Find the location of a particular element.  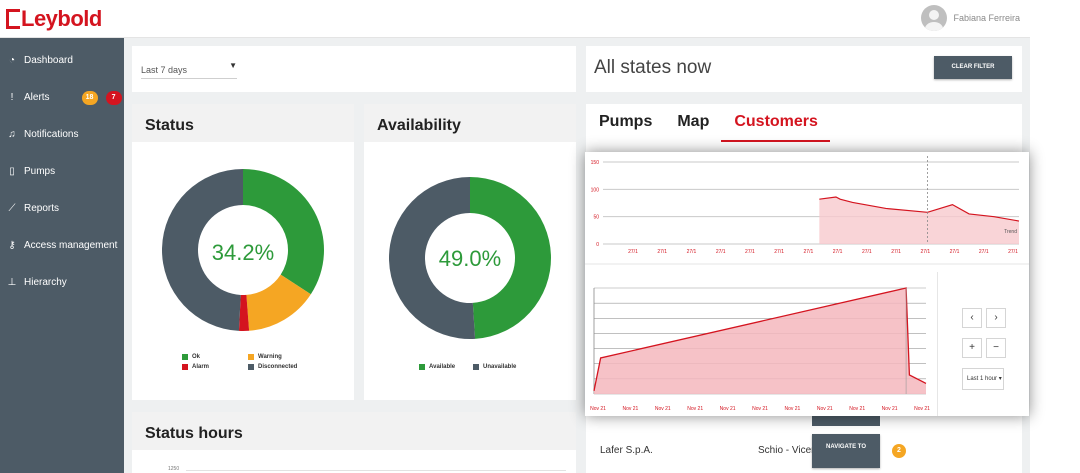

dashboard-icon: ◔ is located at coordinates (12, 60).